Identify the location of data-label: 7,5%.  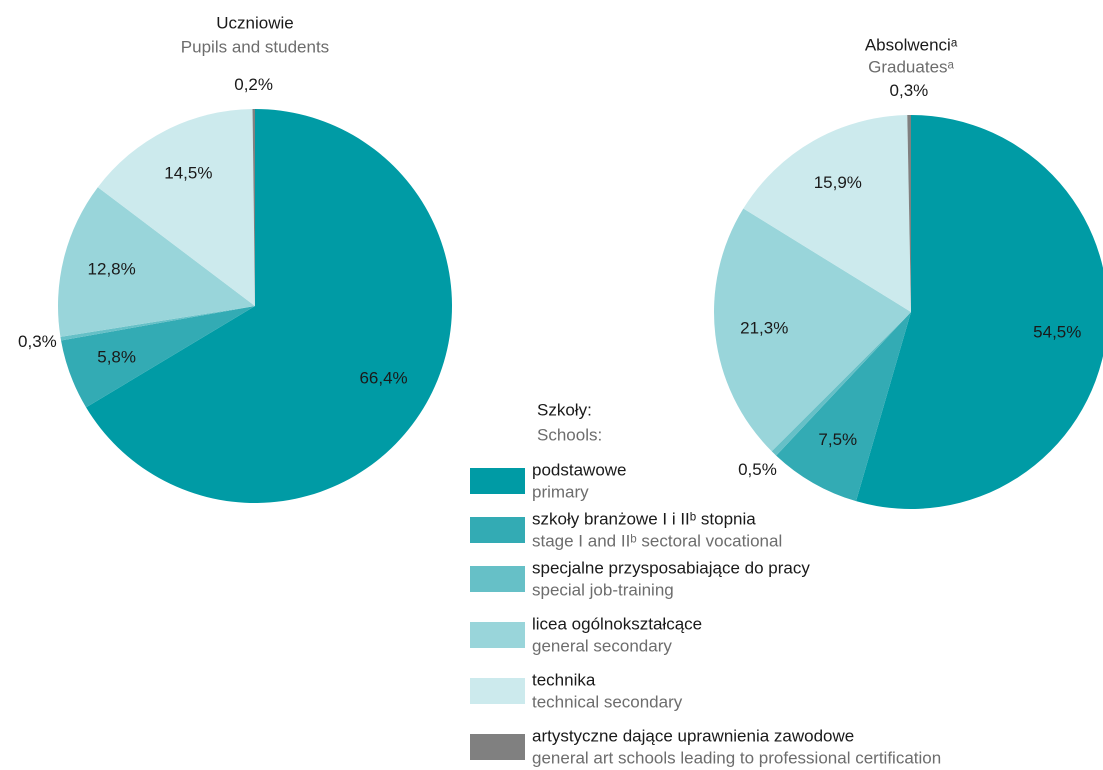
(837, 439).